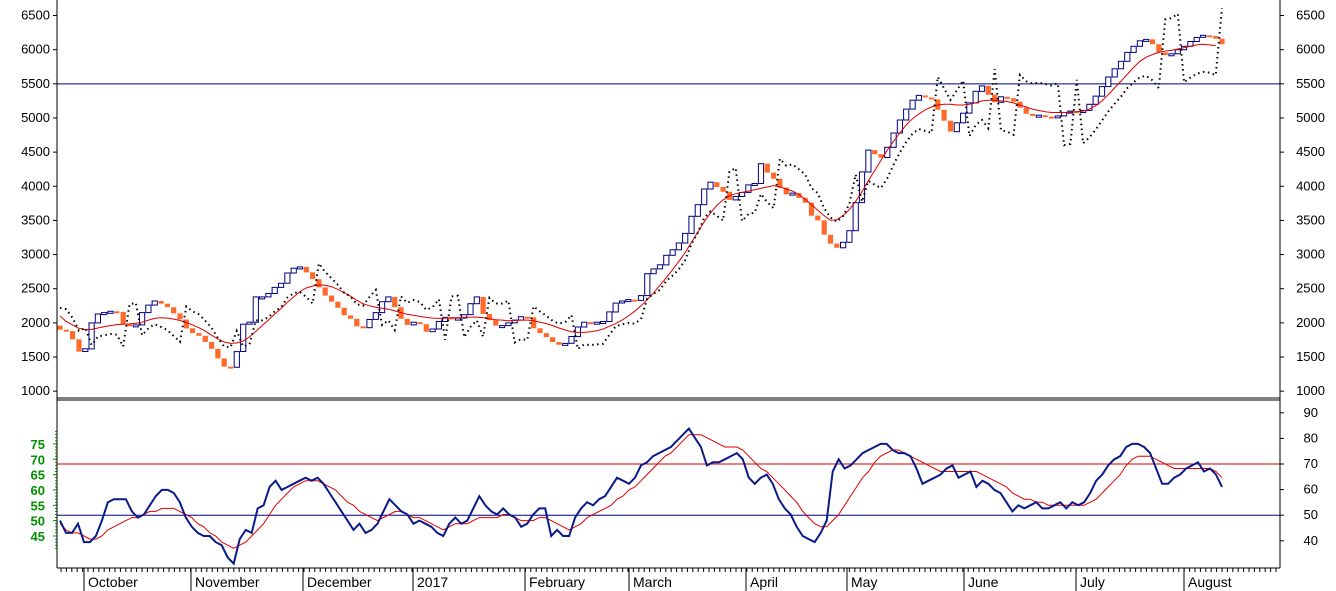 The height and width of the screenshot is (591, 1336). Describe the element at coordinates (35, 15) in the screenshot. I see `price-tick-label-left: 6500` at that location.